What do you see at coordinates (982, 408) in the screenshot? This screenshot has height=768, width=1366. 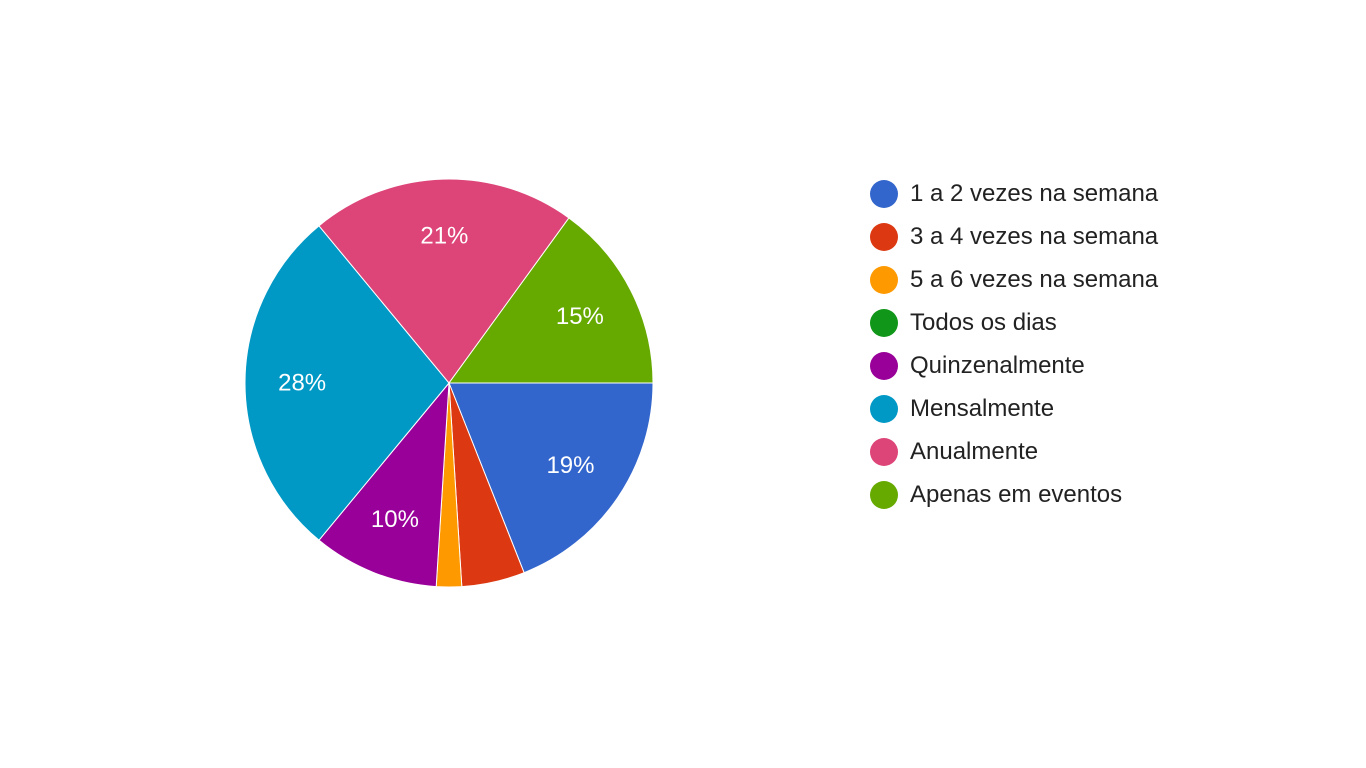 I see `legend-label-5: Mensalmente` at bounding box center [982, 408].